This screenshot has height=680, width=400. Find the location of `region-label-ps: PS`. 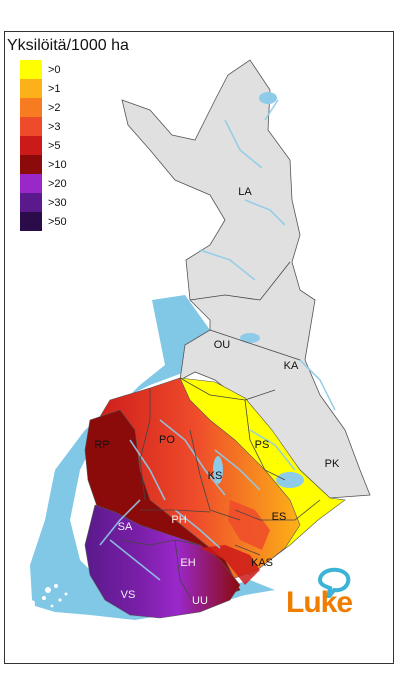

region-label-ps: PS is located at coordinates (262, 445).